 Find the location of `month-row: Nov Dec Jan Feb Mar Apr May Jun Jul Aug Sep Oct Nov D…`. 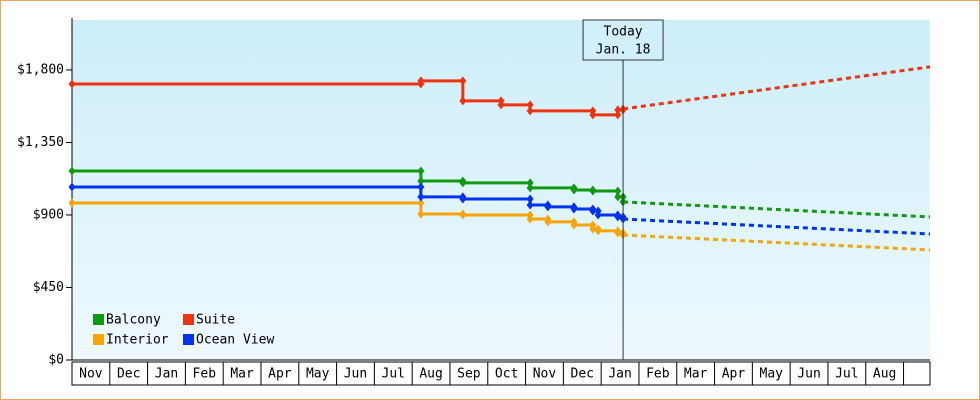

month-row: Nov Dec Jan Feb Mar Apr May Jun Jul Aug Sep Oct Nov D… is located at coordinates (501, 373).